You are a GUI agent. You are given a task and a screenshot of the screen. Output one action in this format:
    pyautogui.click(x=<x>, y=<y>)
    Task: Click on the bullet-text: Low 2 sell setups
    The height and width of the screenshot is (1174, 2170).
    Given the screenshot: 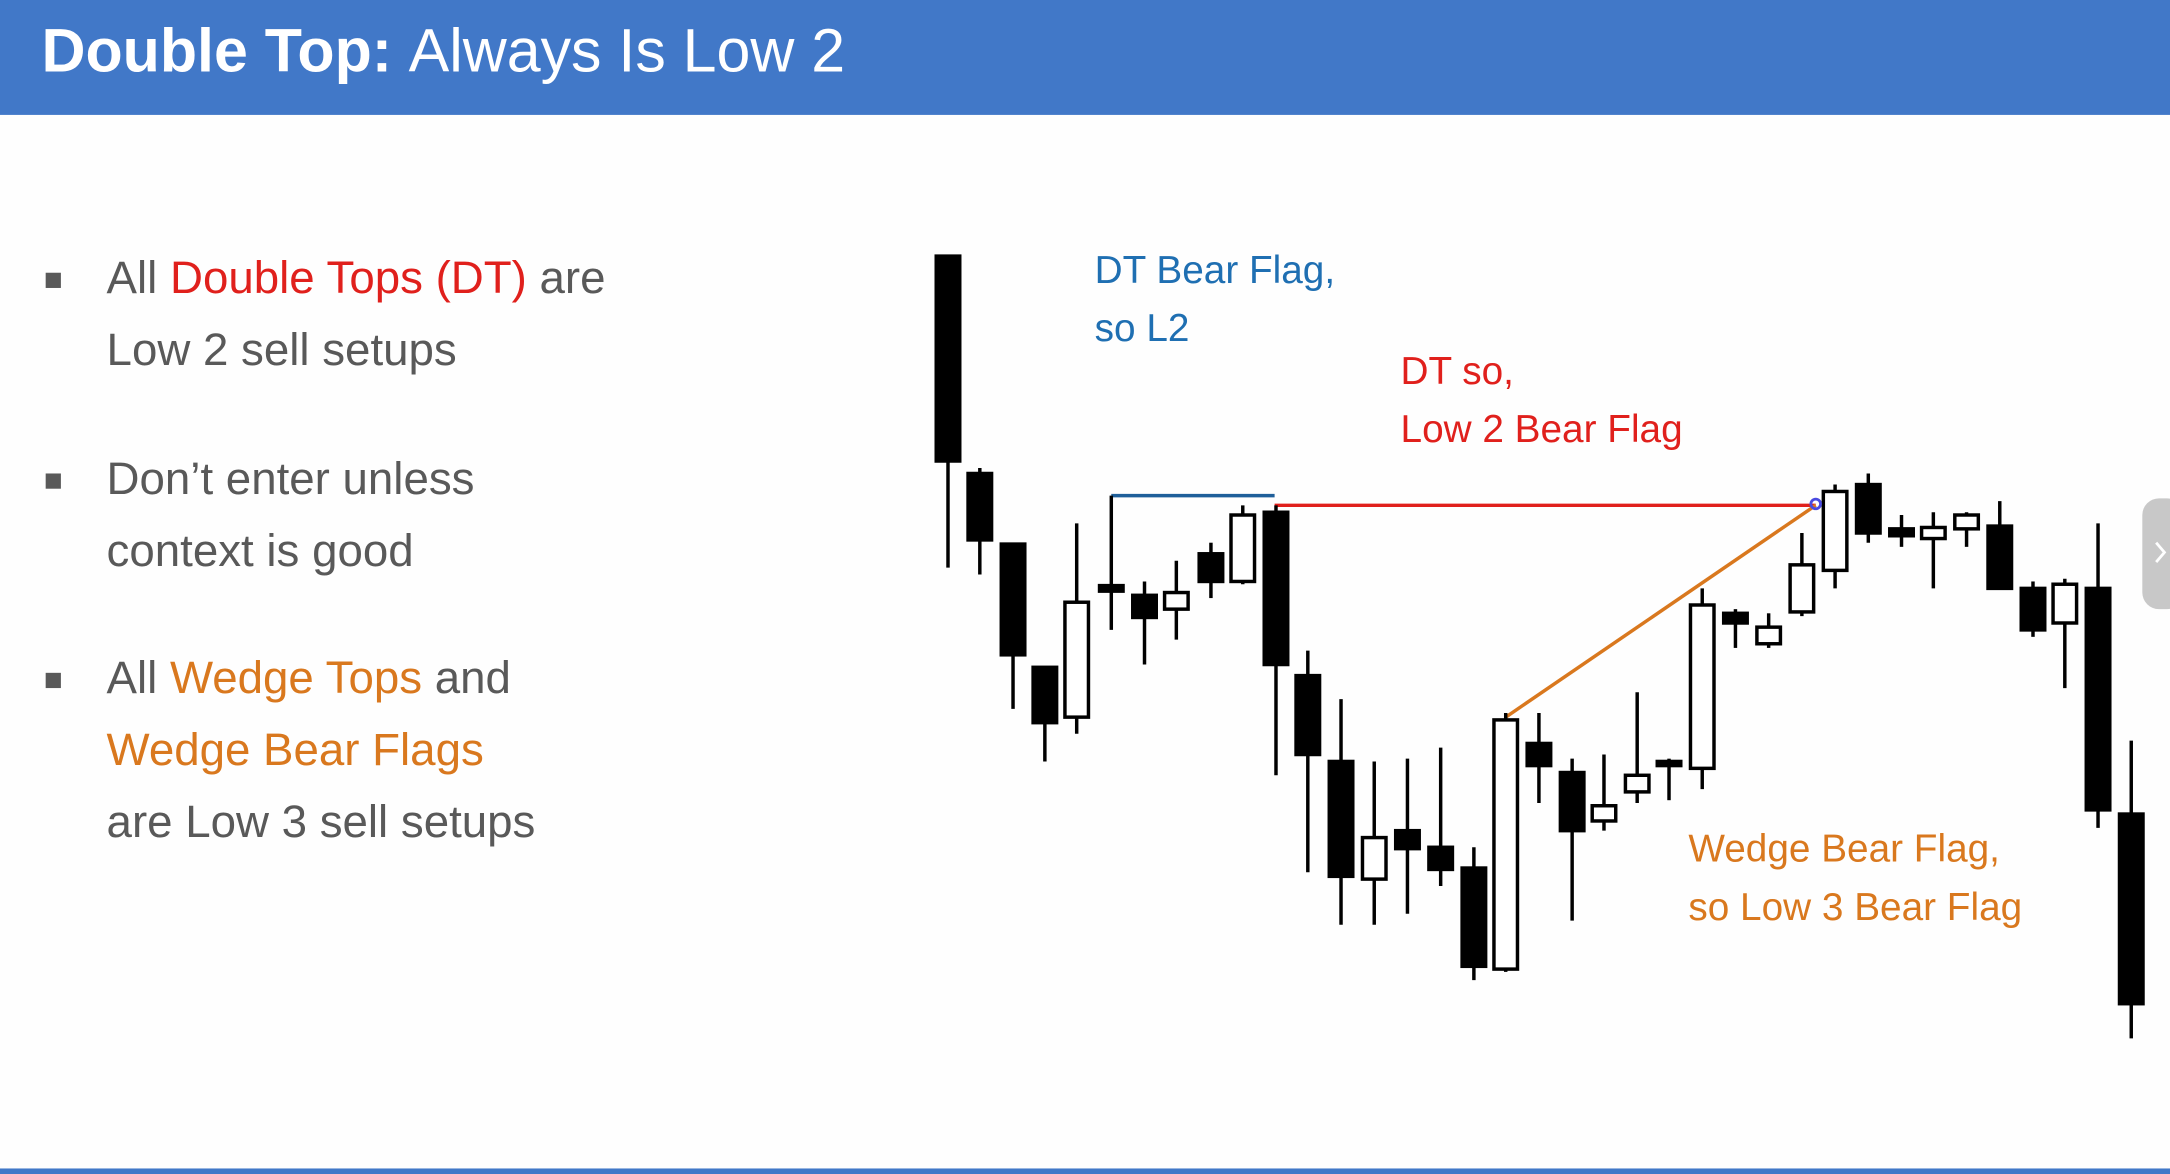 What is the action you would take?
    pyautogui.click(x=282, y=349)
    